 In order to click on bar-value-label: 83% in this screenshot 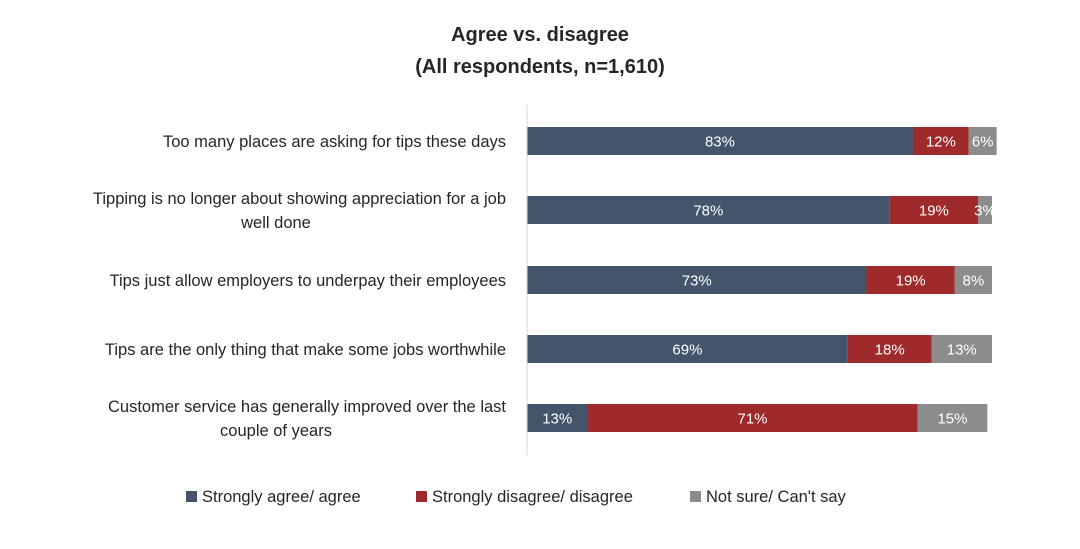, I will do `click(720, 142)`.